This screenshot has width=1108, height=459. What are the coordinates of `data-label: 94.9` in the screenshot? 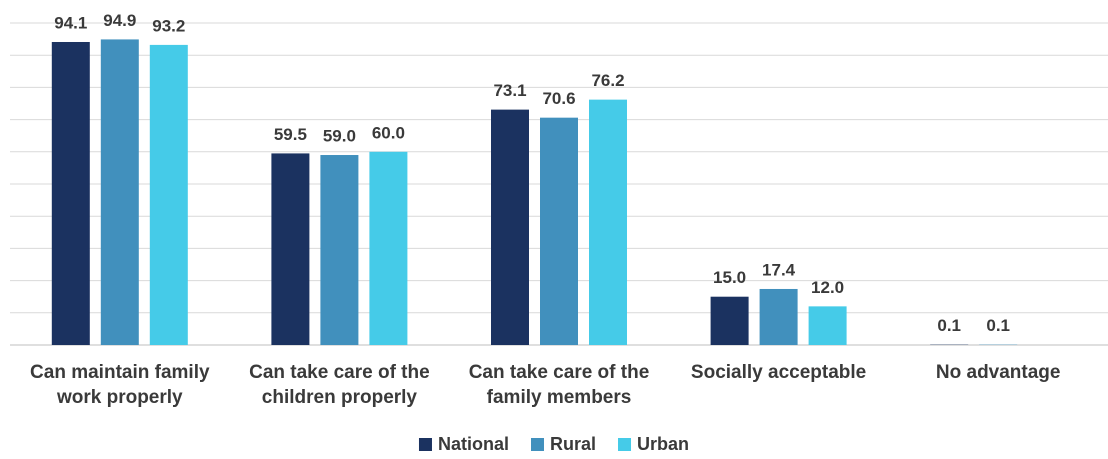 It's located at (119, 20).